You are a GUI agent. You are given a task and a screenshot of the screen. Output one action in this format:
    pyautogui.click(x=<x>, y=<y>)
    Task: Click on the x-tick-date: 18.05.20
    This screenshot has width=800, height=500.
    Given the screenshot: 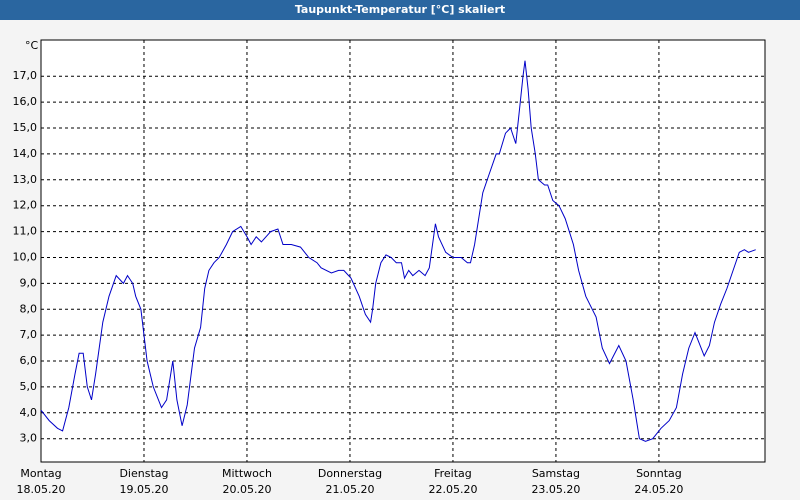 What is the action you would take?
    pyautogui.click(x=41, y=489)
    